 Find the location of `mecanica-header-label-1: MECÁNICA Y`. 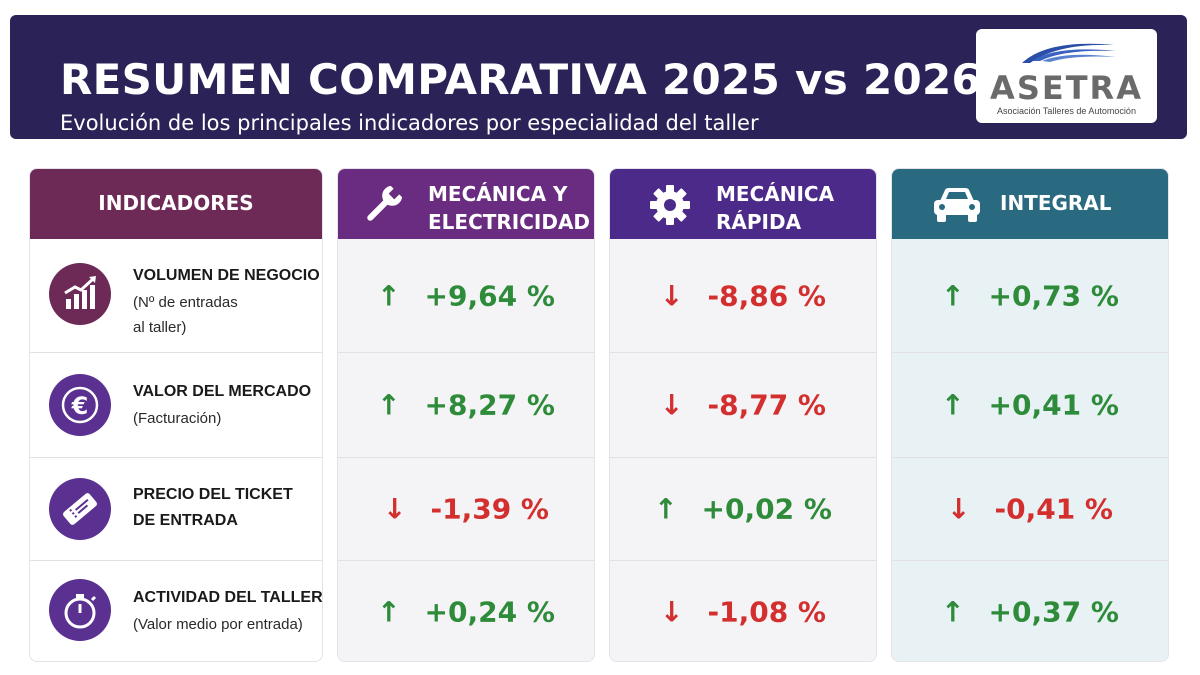

mecanica-header-label-1: MECÁNICA Y is located at coordinates (498, 194).